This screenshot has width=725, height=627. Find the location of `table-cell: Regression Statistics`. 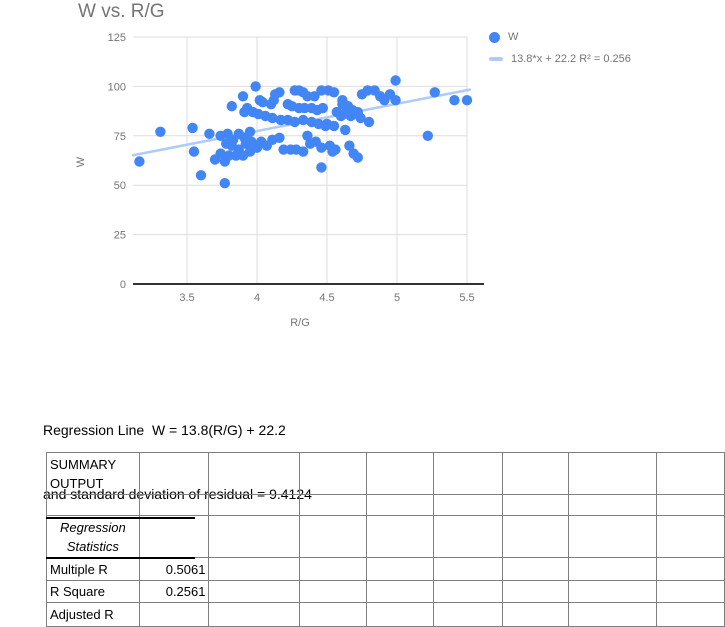

table-cell: Regression Statistics is located at coordinates (93, 536).